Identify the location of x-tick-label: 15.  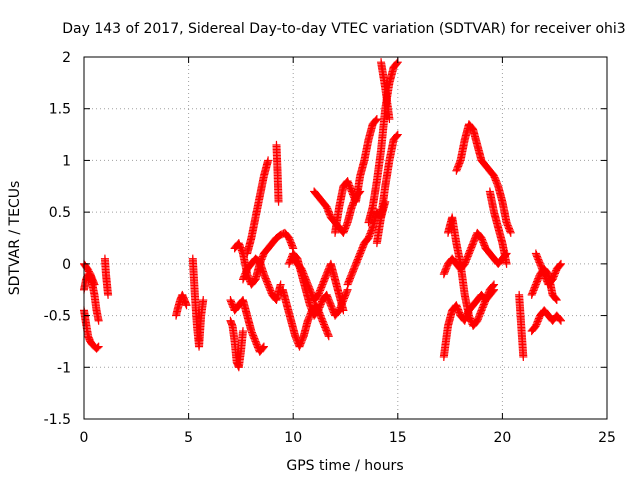
(398, 438).